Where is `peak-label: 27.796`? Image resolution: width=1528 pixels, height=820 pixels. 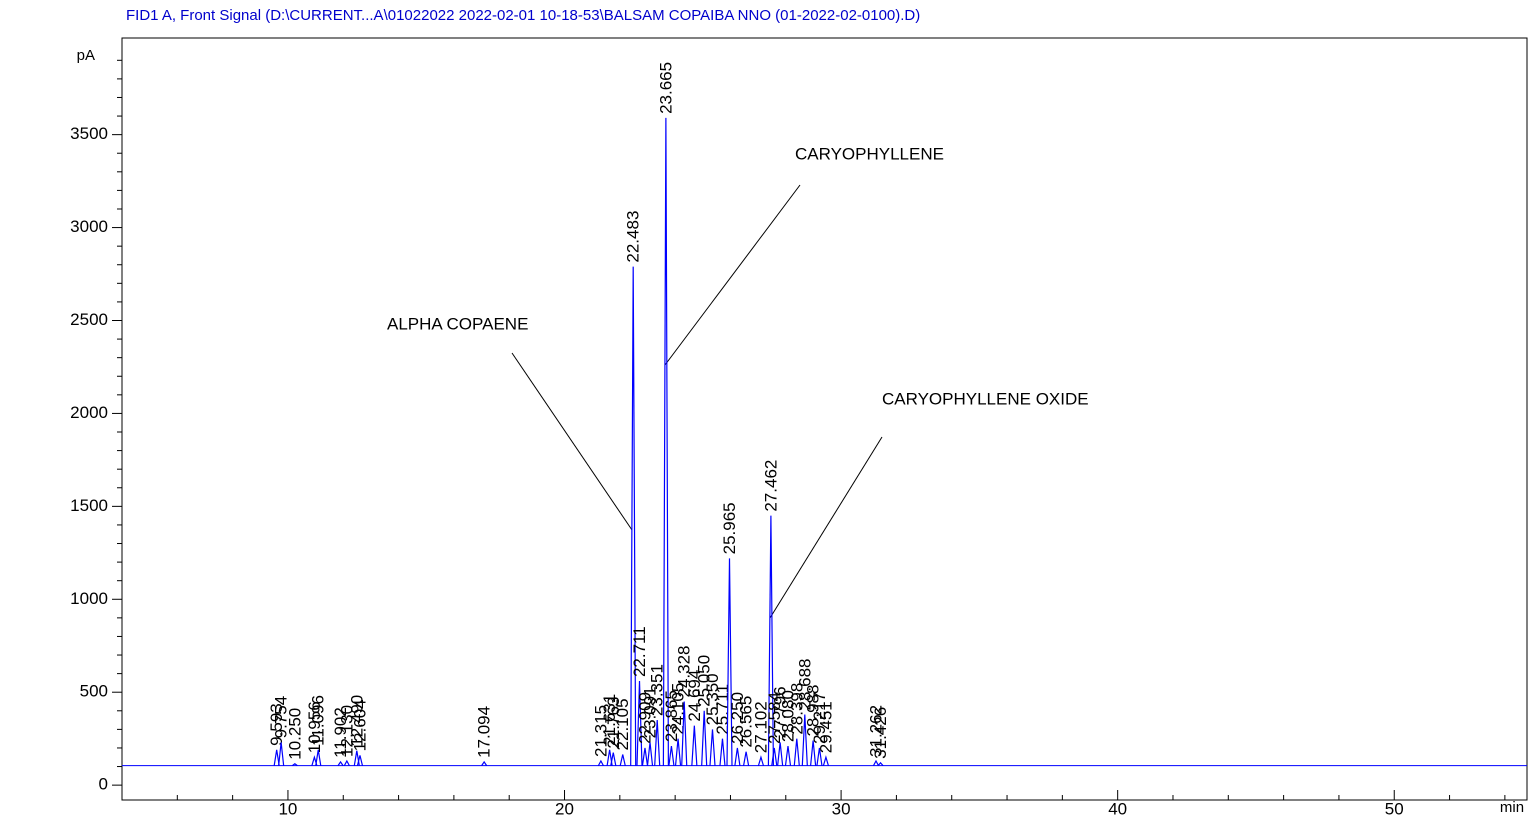
peak-label: 27.796 is located at coordinates (780, 712).